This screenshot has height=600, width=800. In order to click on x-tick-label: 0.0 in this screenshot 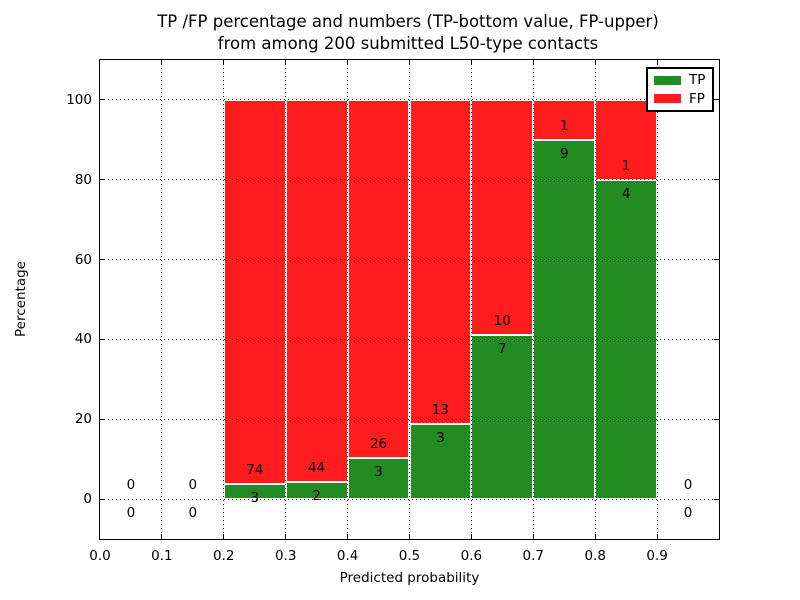, I will do `click(100, 556)`.